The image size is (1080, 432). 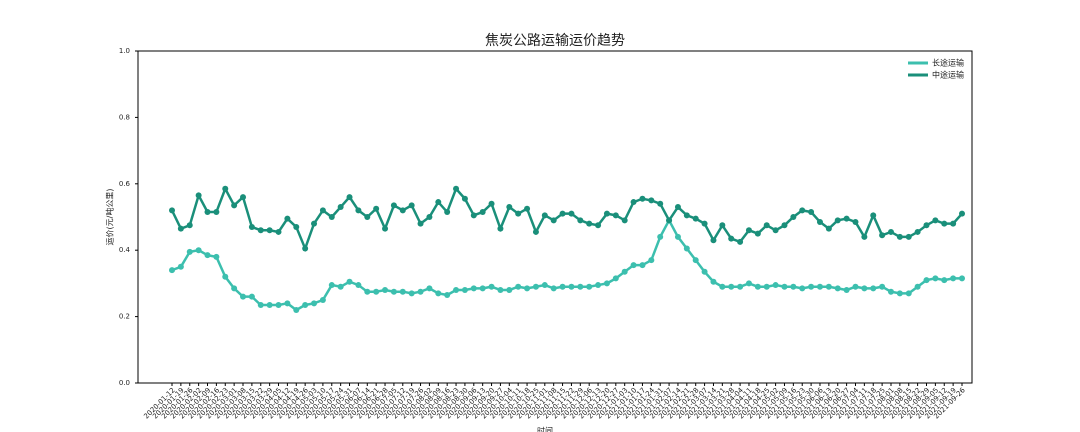 What do you see at coordinates (545, 429) in the screenshot?
I see `x-axis-label: 时间` at bounding box center [545, 429].